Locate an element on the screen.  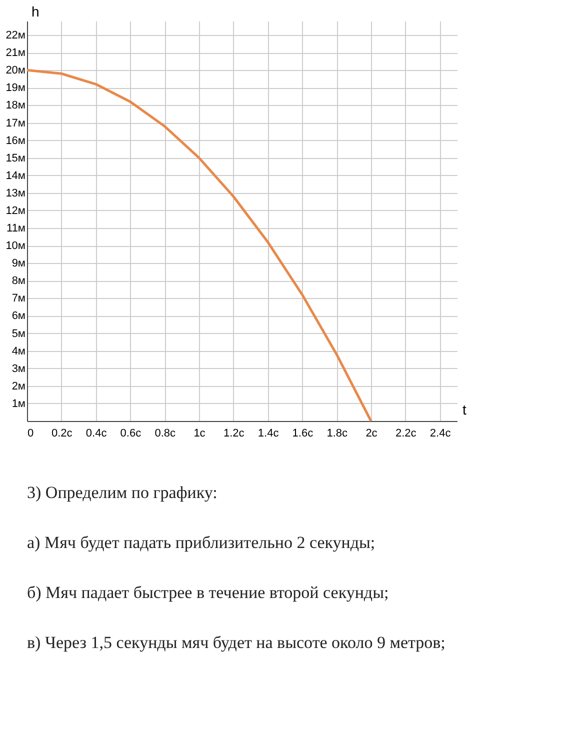
y-tick-label: 7м is located at coordinates (19, 298).